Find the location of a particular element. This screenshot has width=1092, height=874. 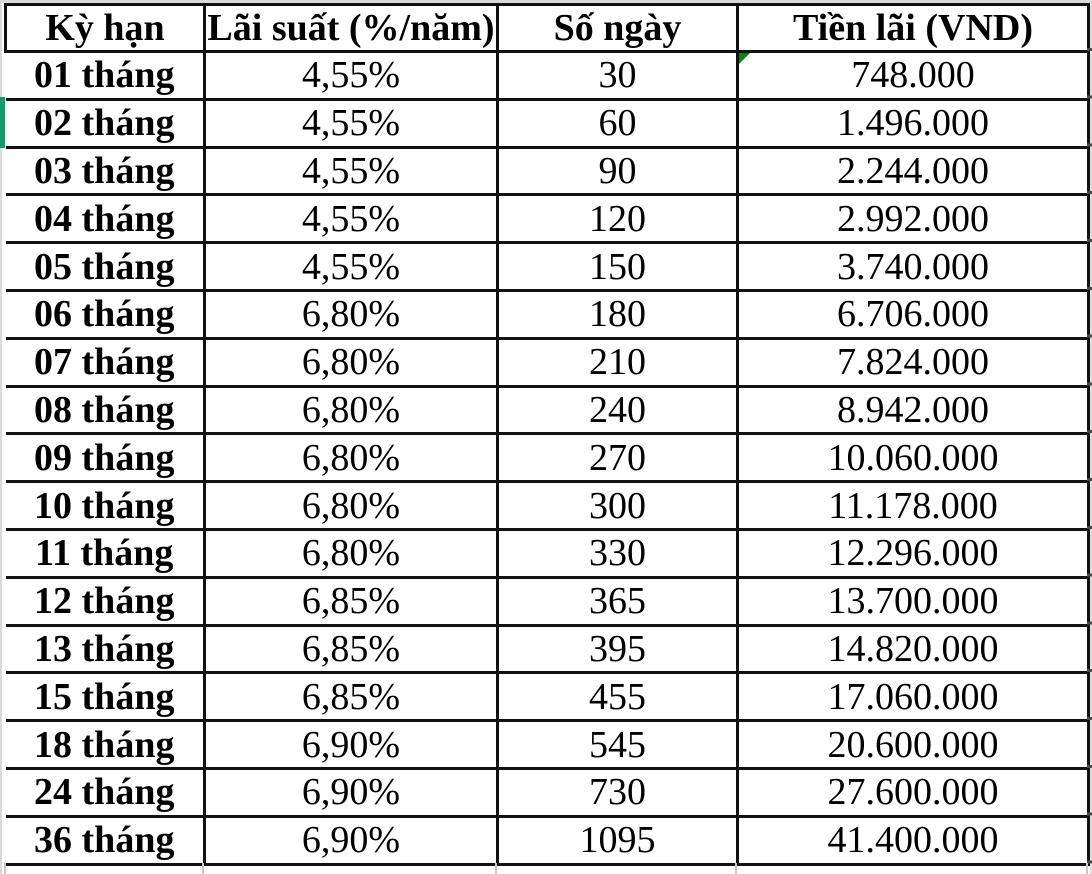

row-border-continuation is located at coordinates (1089, 434).